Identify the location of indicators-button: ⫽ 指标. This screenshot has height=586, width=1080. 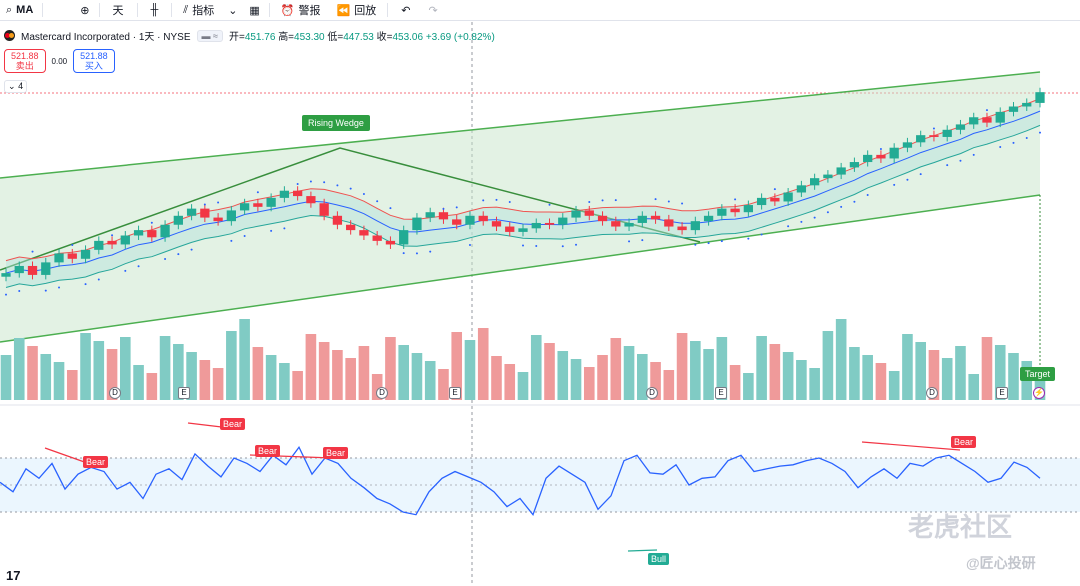
(198, 10).